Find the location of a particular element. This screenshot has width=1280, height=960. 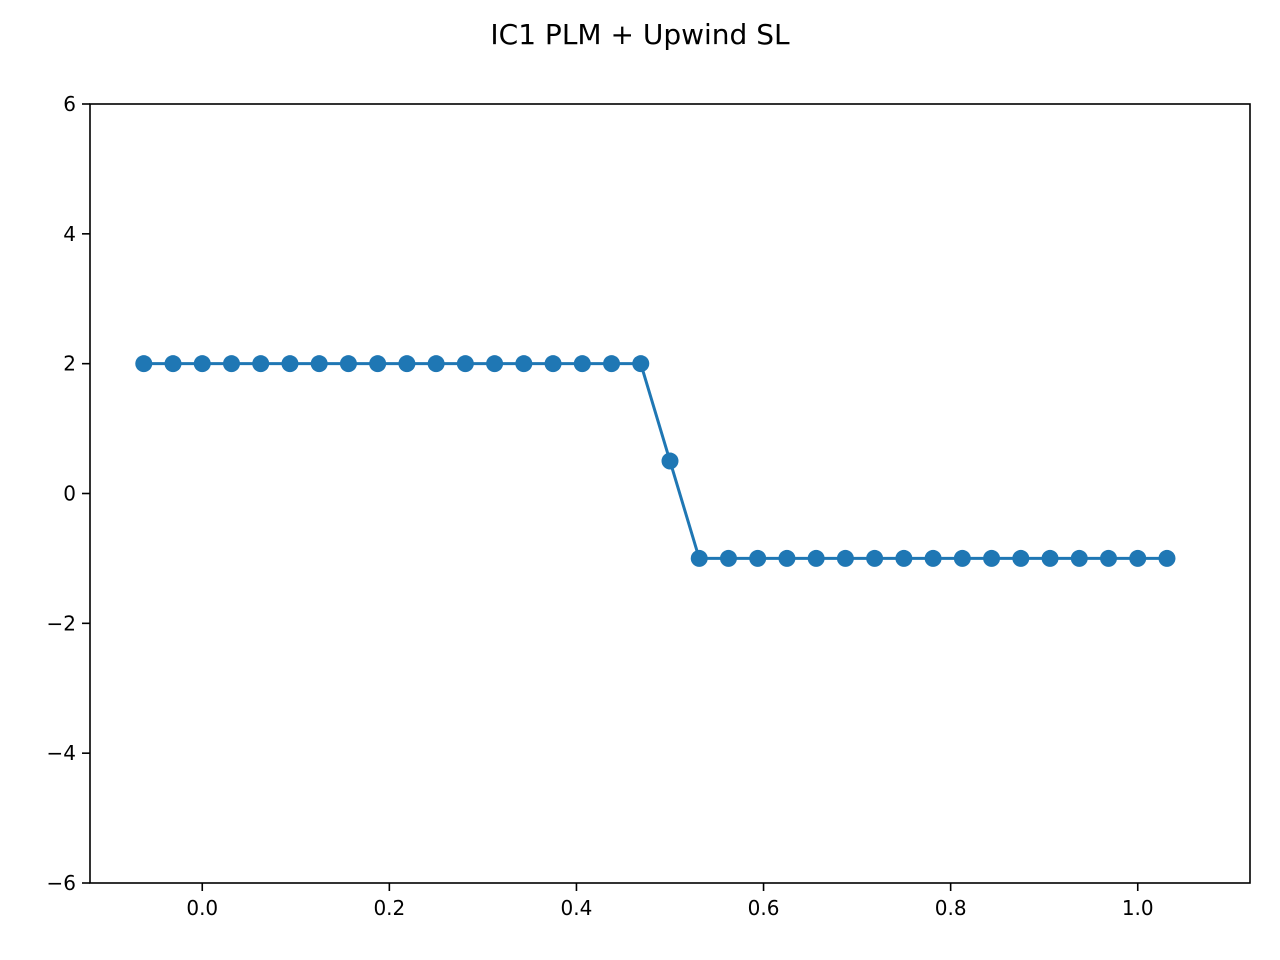

x-tick-label: 0.0 is located at coordinates (202, 908).